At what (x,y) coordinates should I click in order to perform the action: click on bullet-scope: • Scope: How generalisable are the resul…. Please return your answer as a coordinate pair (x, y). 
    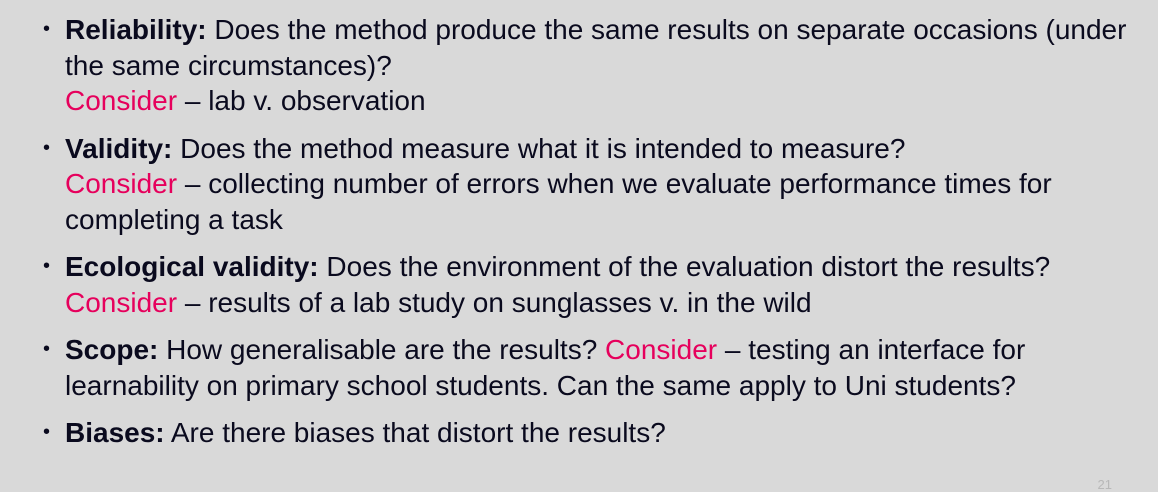
    Looking at the image, I should click on (587, 367).